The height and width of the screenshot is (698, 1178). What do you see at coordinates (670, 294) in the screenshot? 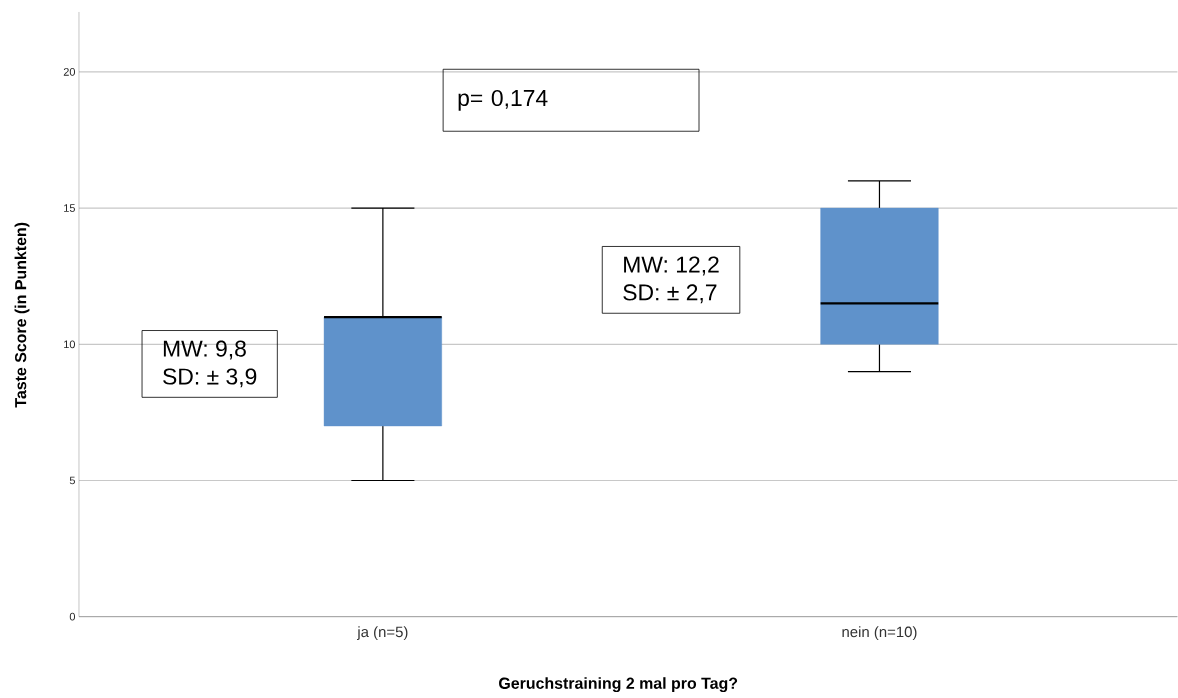
I see `annotation: SD: ± 2,7` at bounding box center [670, 294].